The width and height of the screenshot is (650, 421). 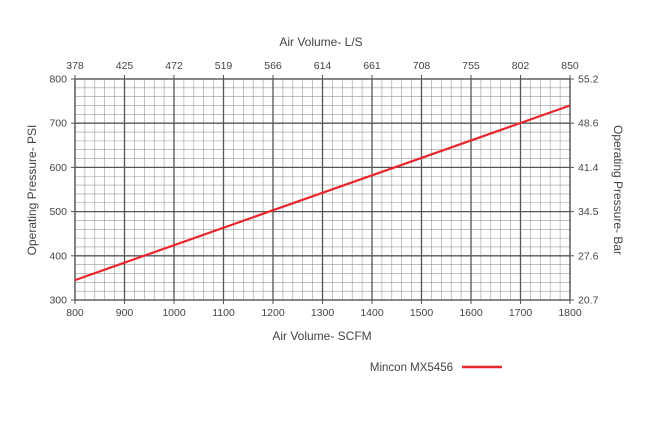 I want to click on y-right-tick-label: 34.5, so click(x=588, y=212).